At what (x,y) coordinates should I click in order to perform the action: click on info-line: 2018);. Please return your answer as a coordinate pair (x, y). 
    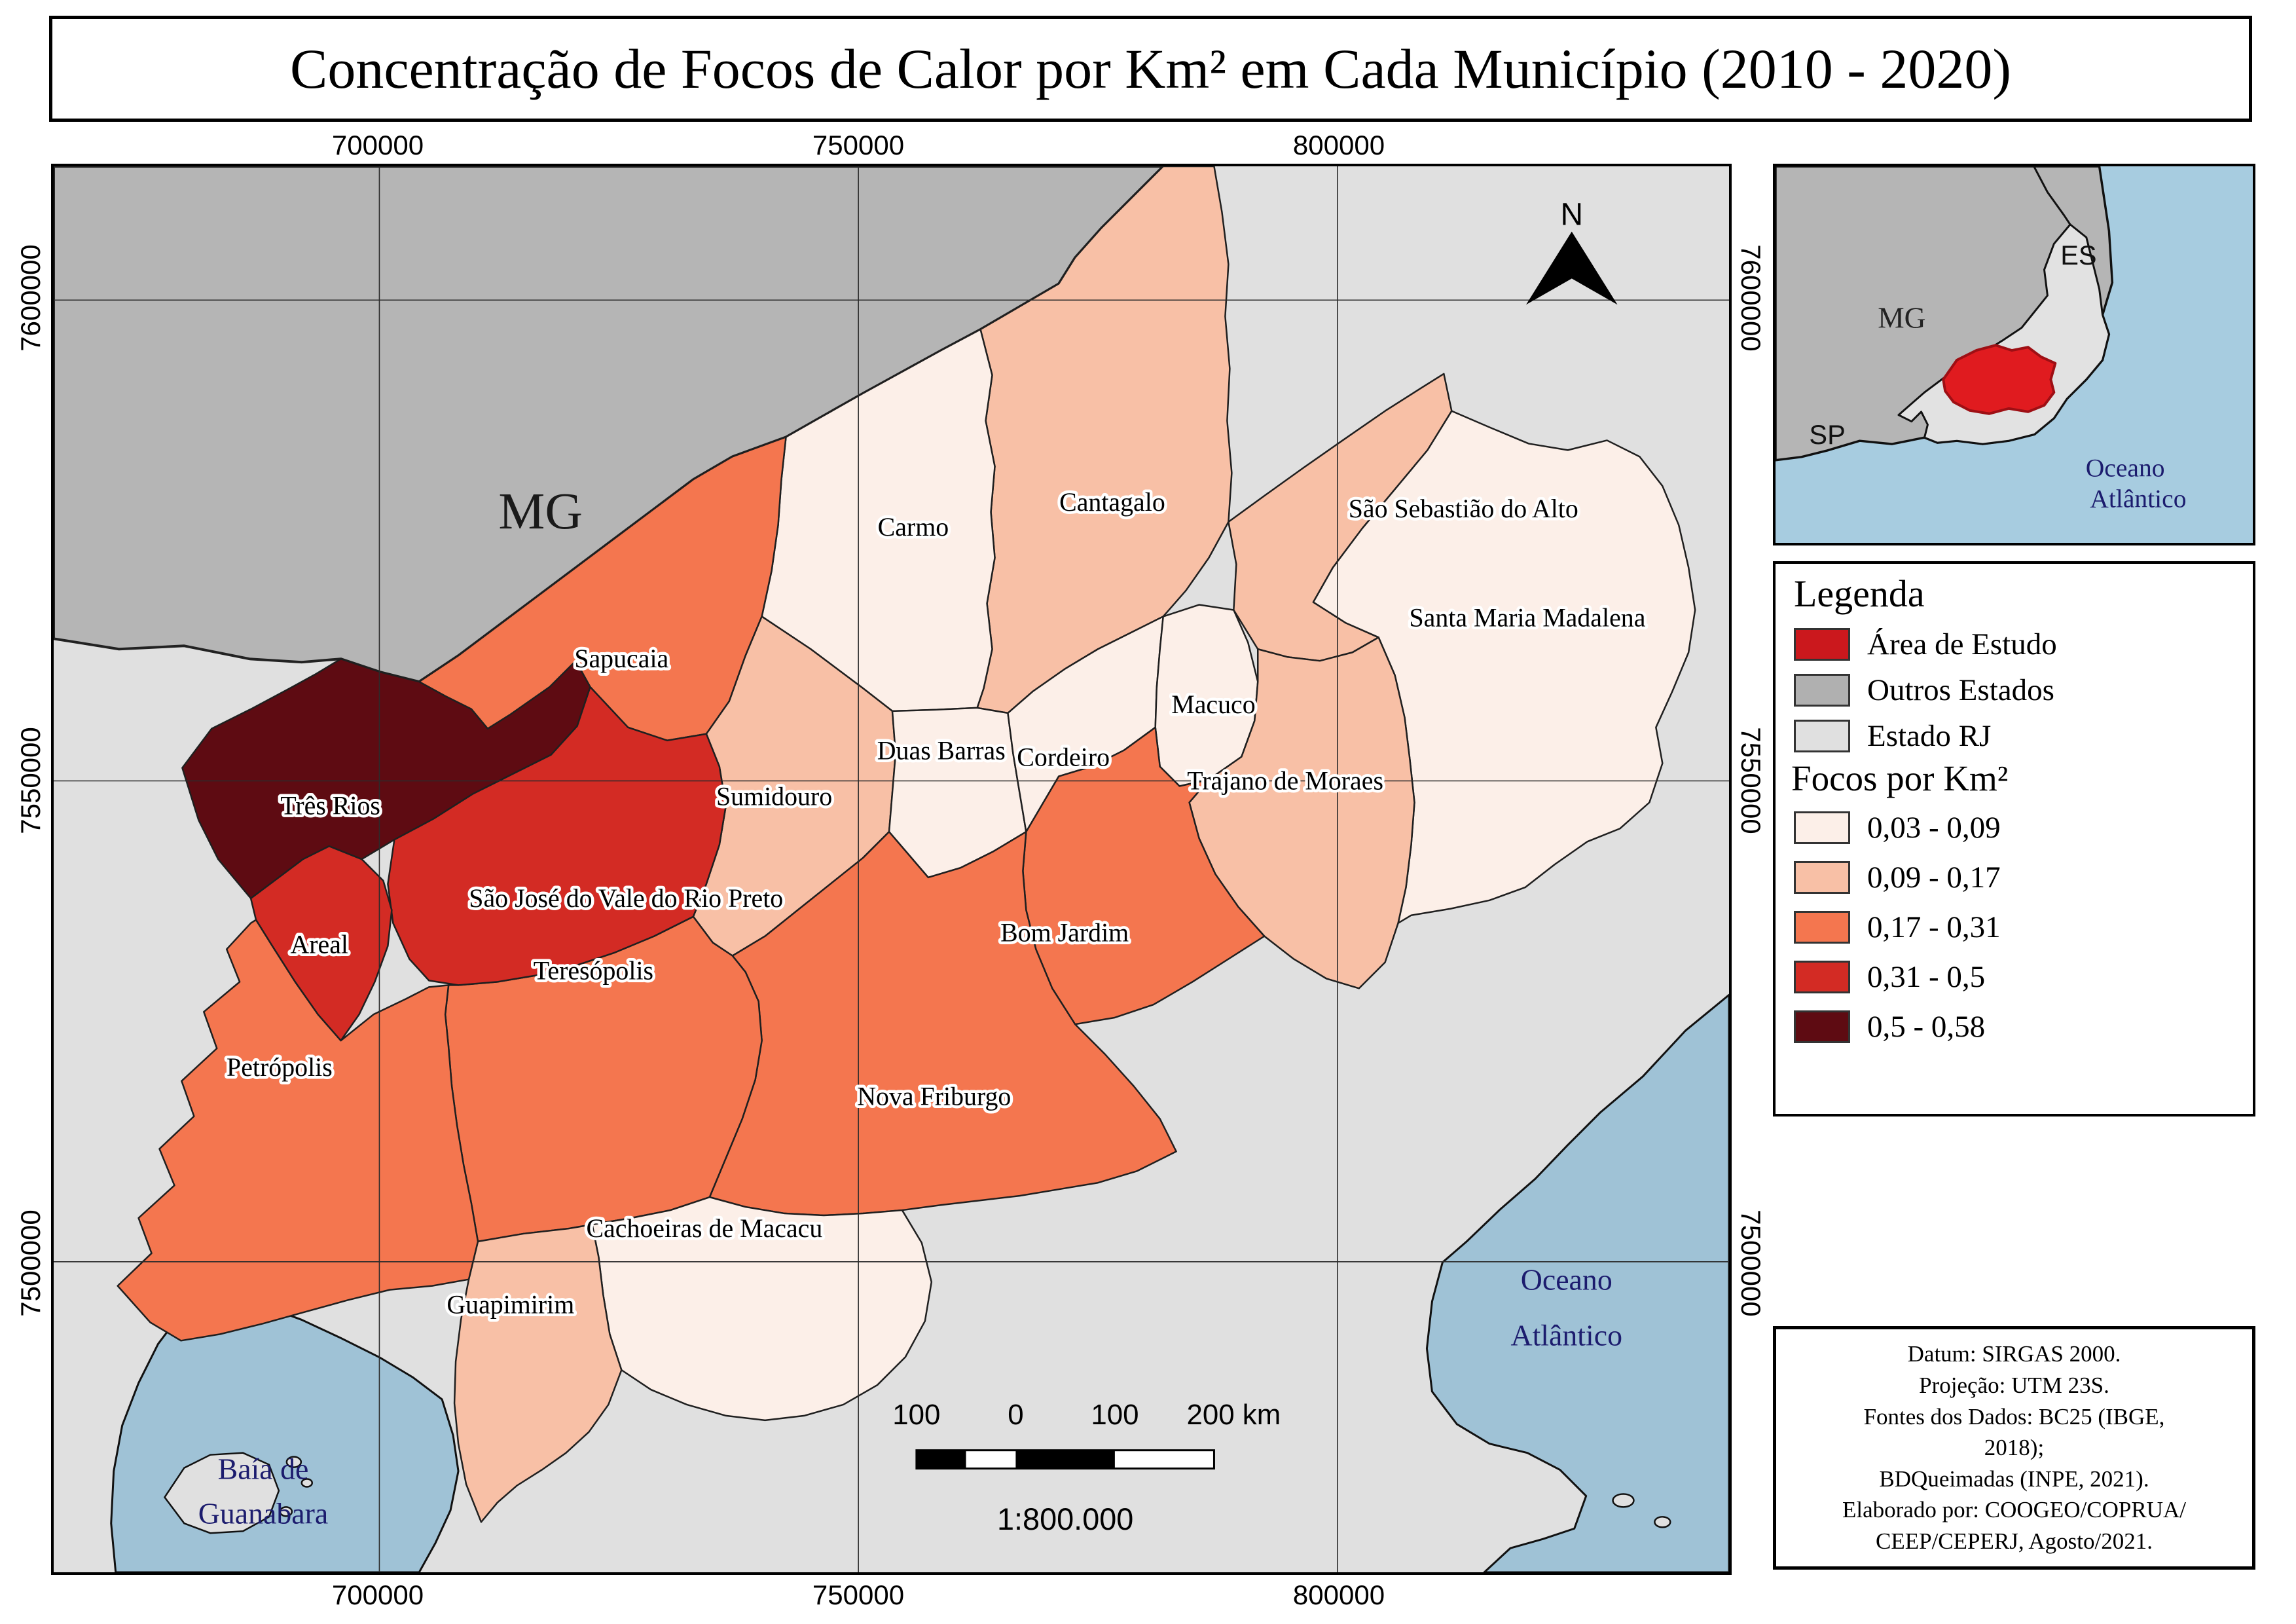
    Looking at the image, I should click on (2014, 1448).